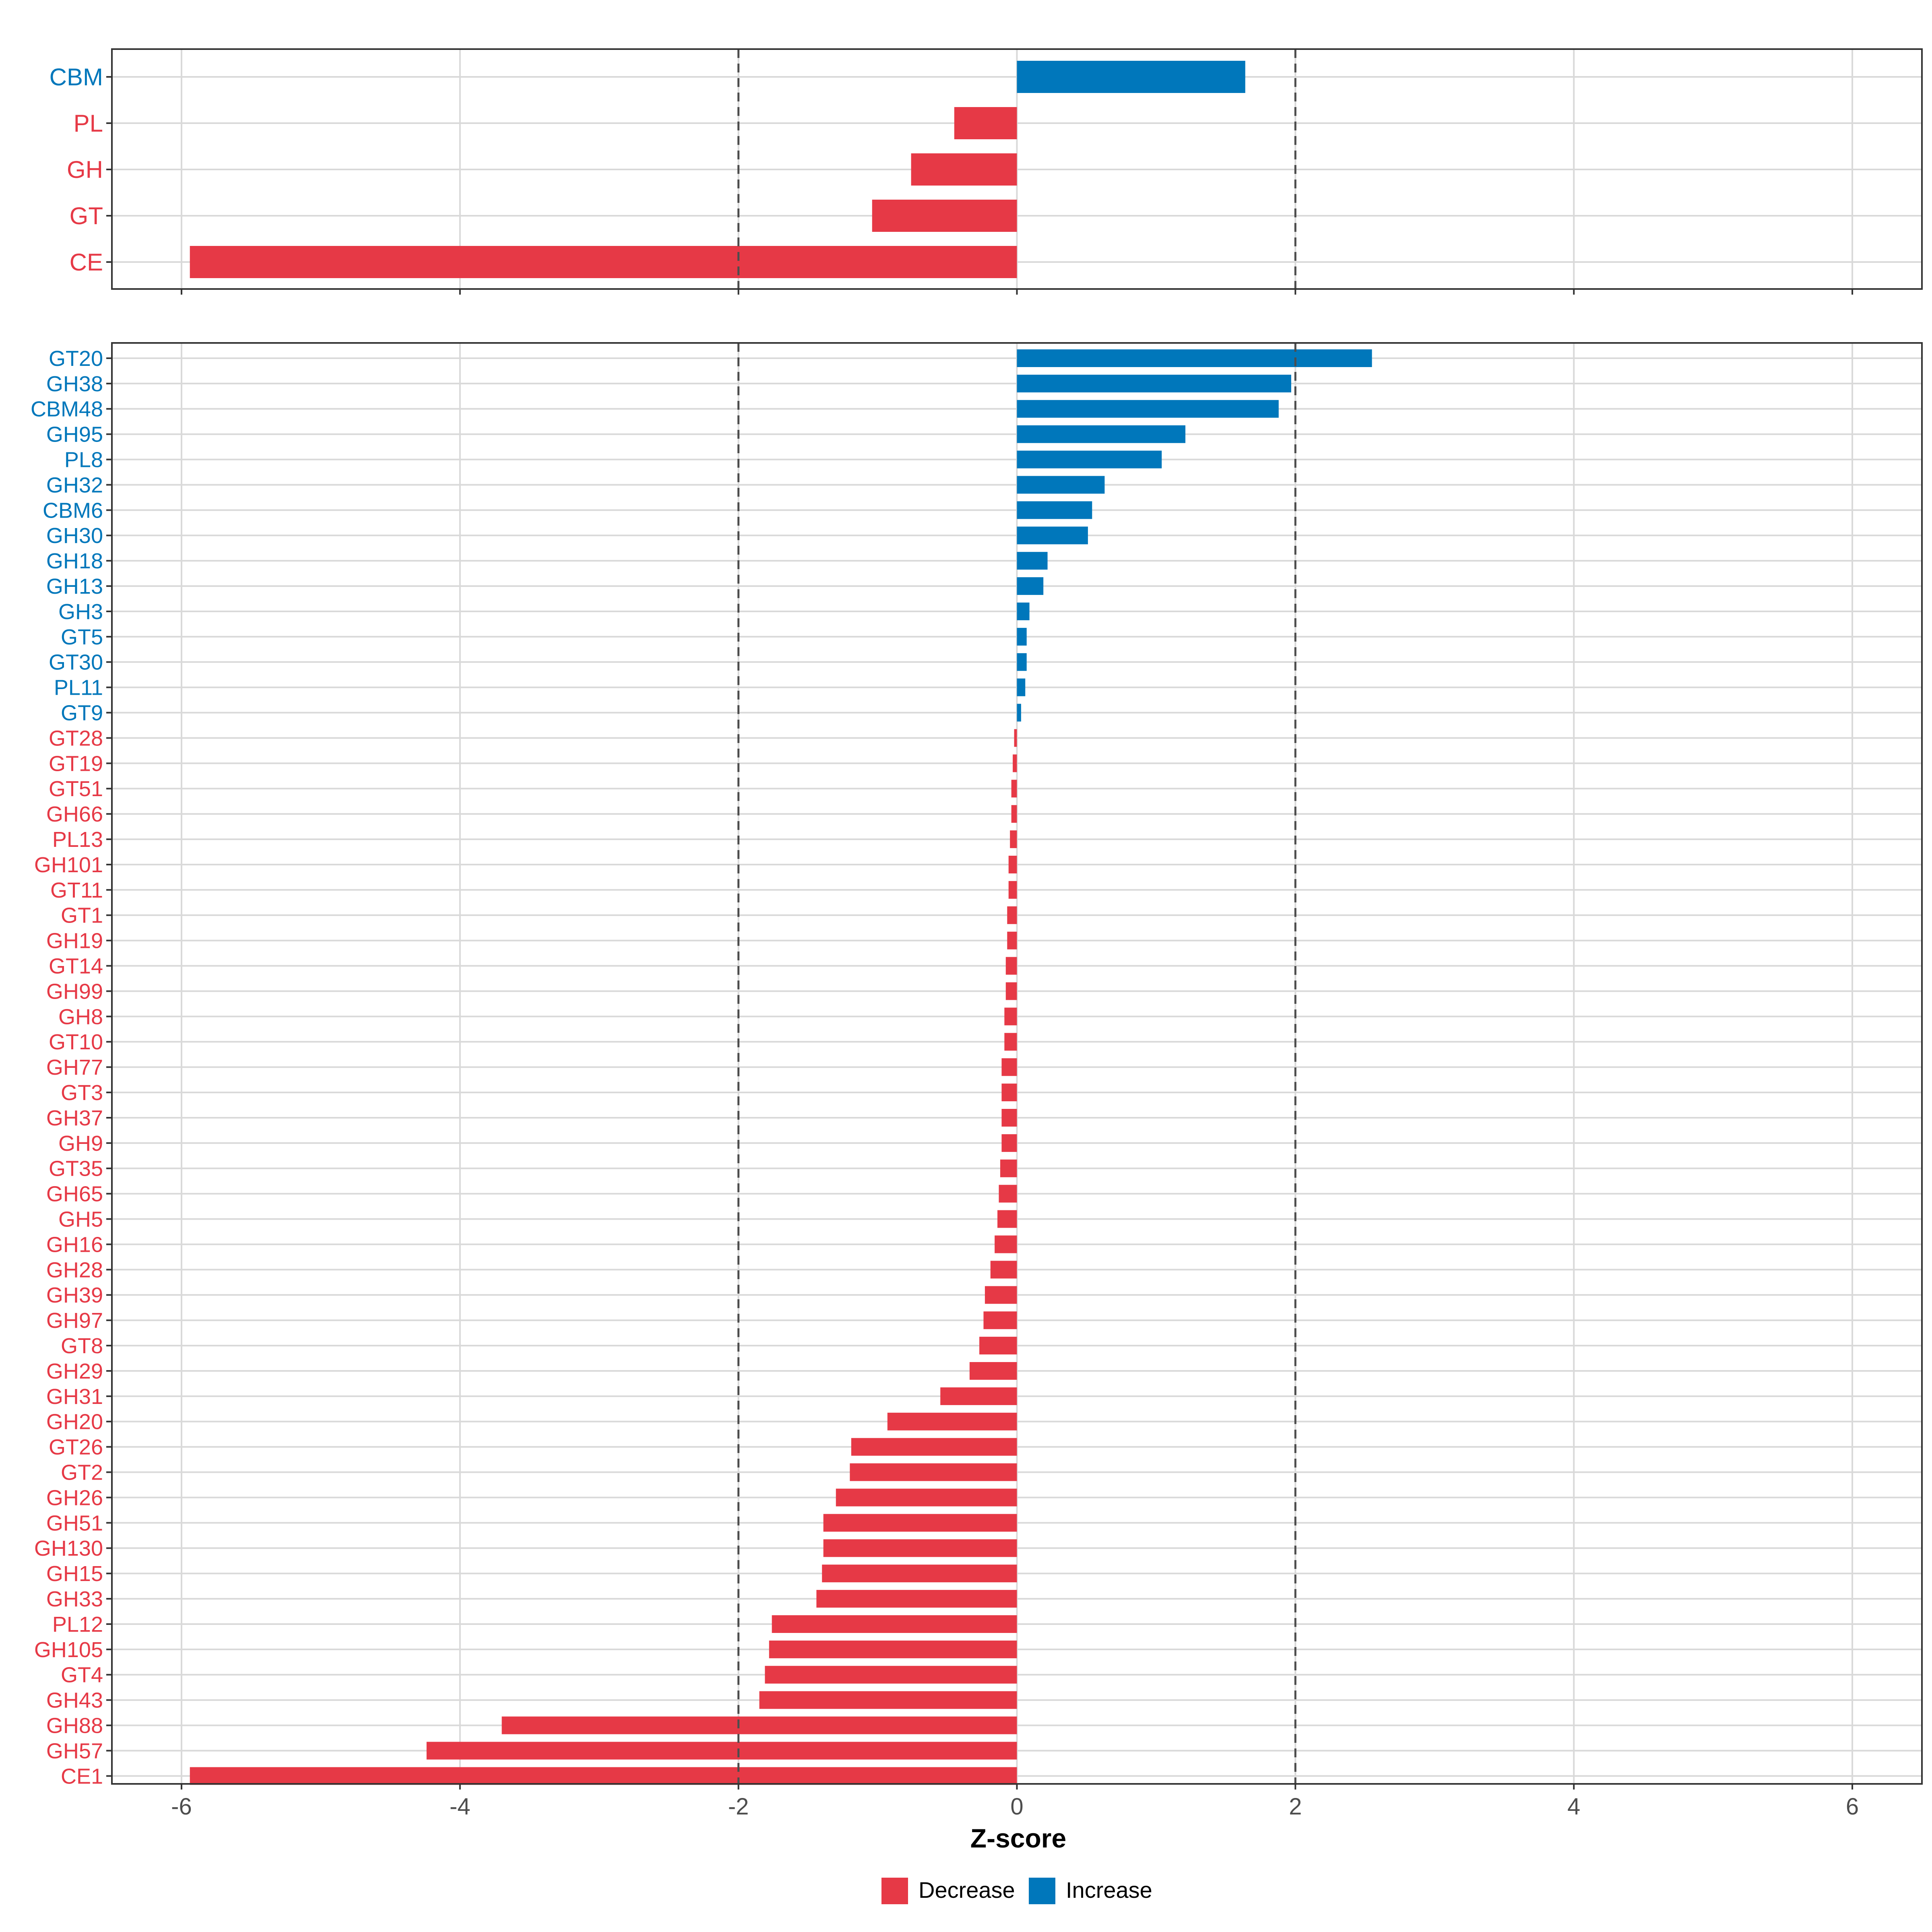  I want to click on bottom-y-tick-label-gt2: GT2, so click(82, 1473).